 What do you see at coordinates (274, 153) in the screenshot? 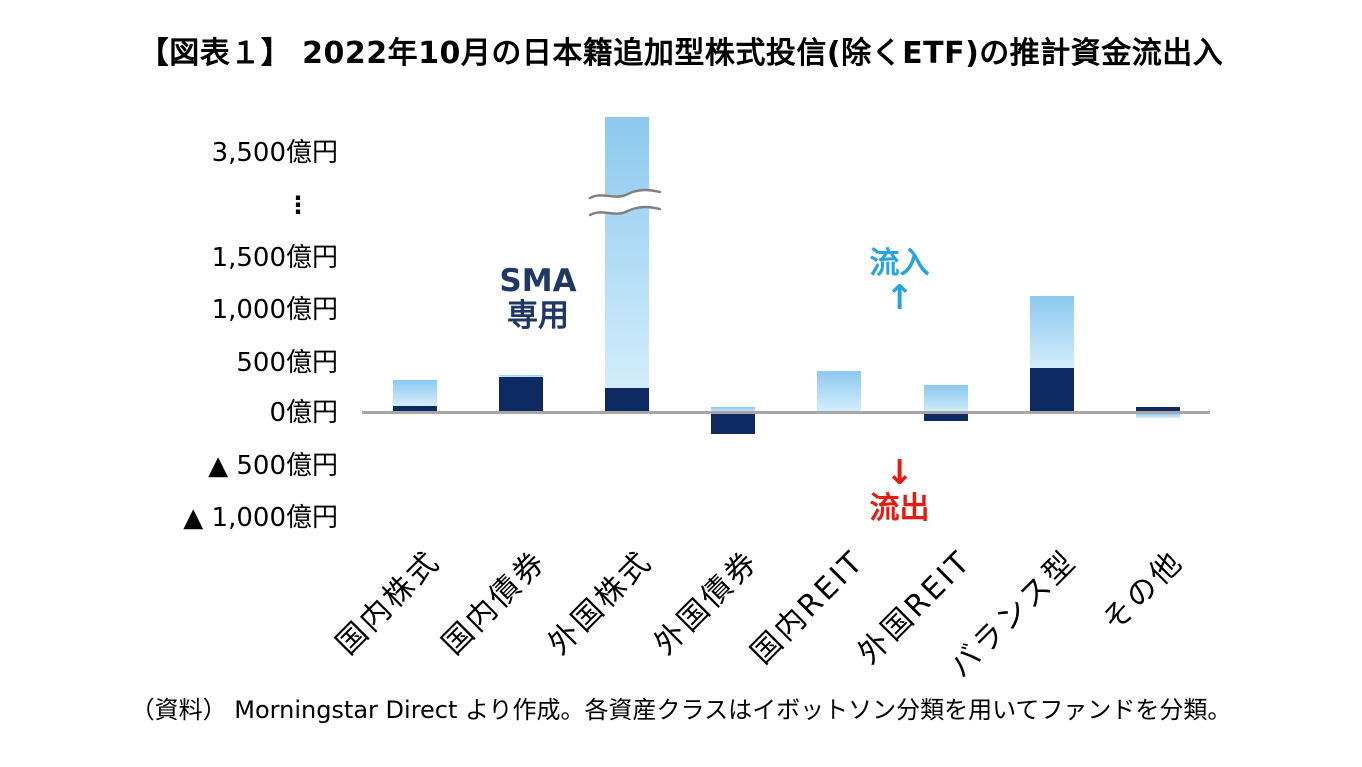
I see `y-axis-tick: 3,500億円` at bounding box center [274, 153].